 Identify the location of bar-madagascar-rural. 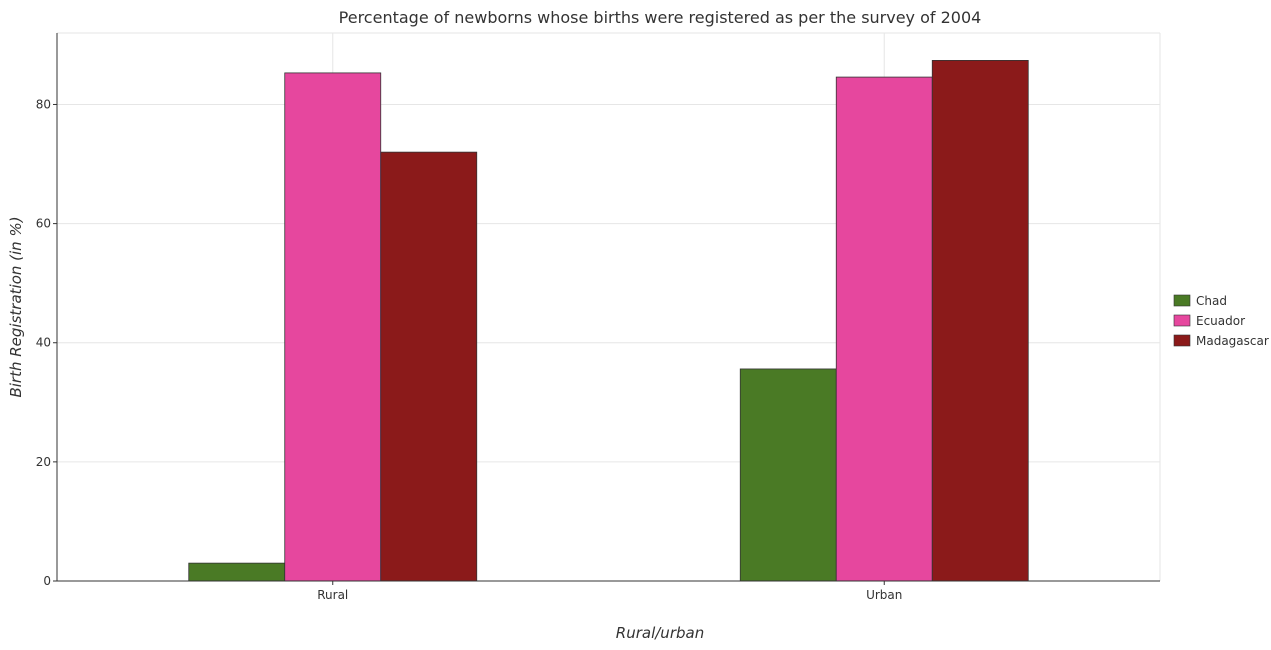
(429, 366).